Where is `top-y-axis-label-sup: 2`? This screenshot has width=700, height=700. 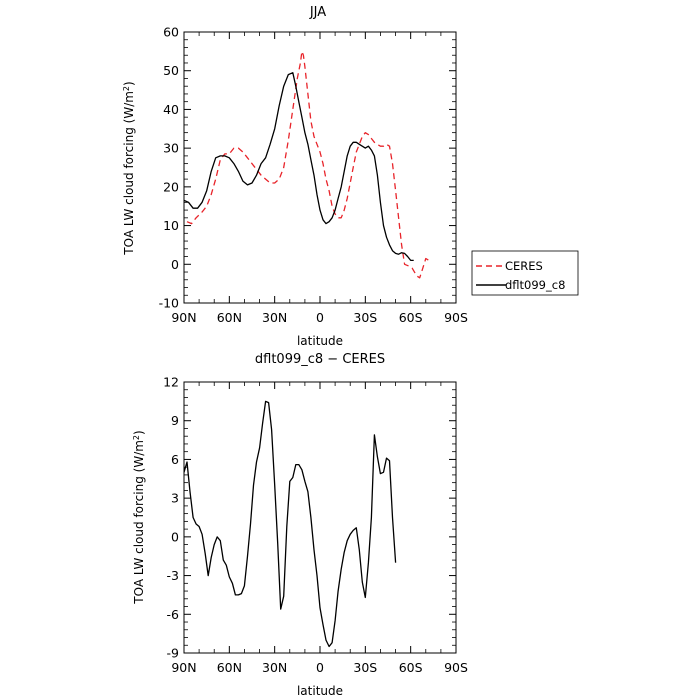
top-y-axis-label-sup: 2 is located at coordinates (126, 88).